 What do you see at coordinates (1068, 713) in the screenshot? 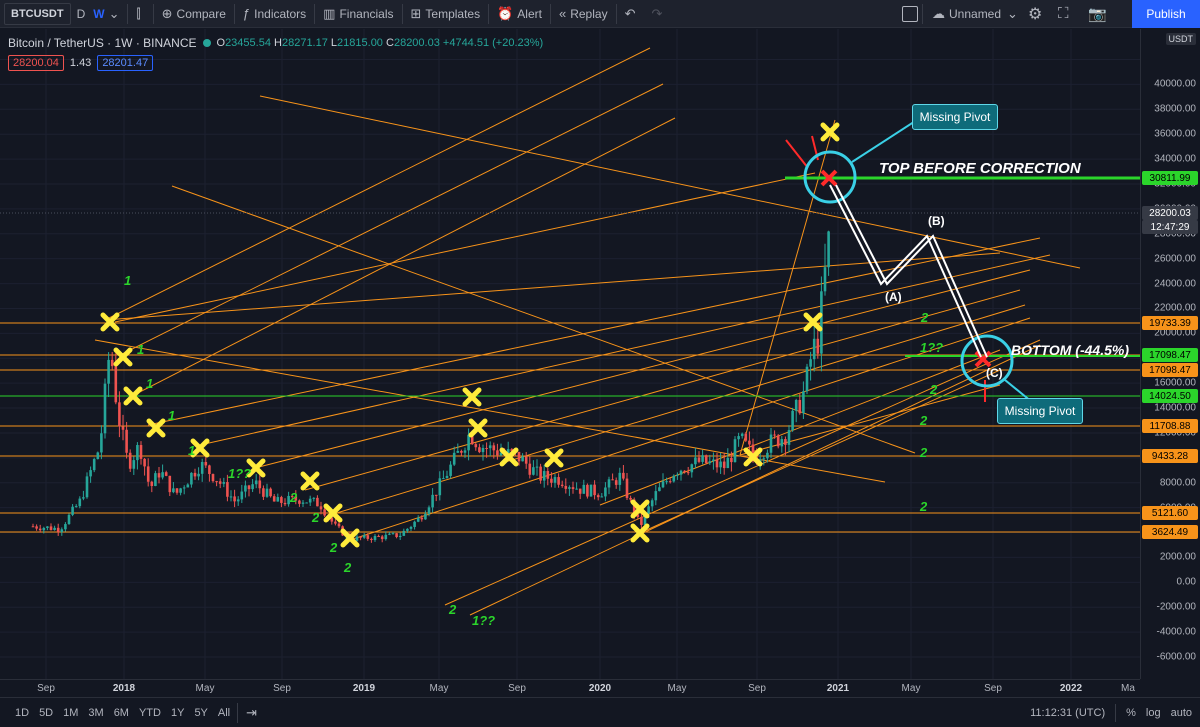
I see `utc-clock: 11:12:31 (UTC)` at bounding box center [1068, 713].